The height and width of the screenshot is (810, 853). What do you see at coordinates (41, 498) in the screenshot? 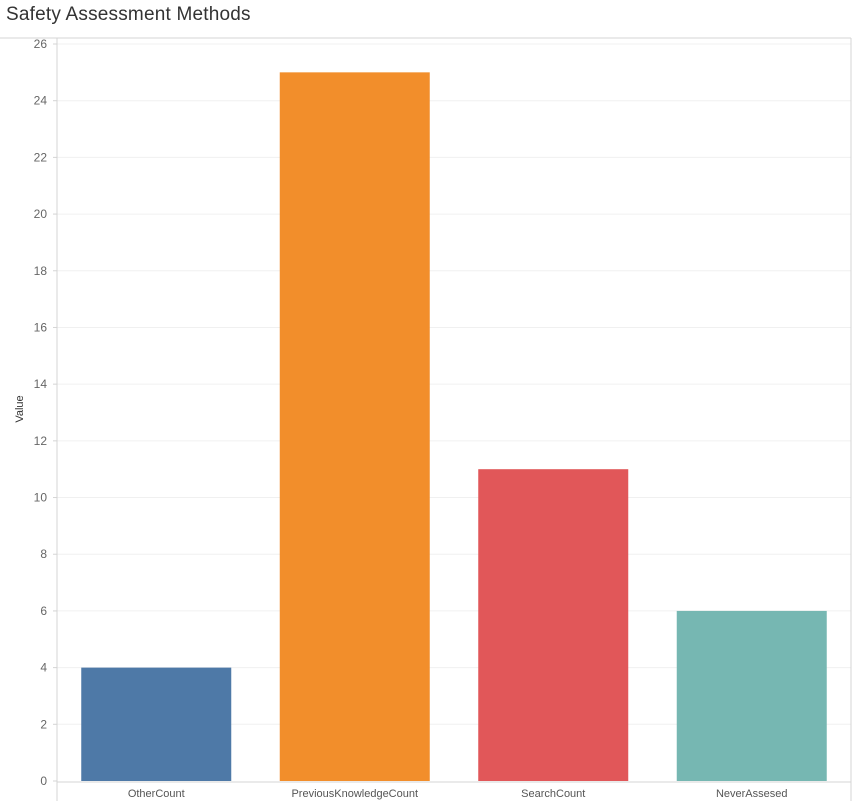
I see `y-tick-label: 10` at bounding box center [41, 498].